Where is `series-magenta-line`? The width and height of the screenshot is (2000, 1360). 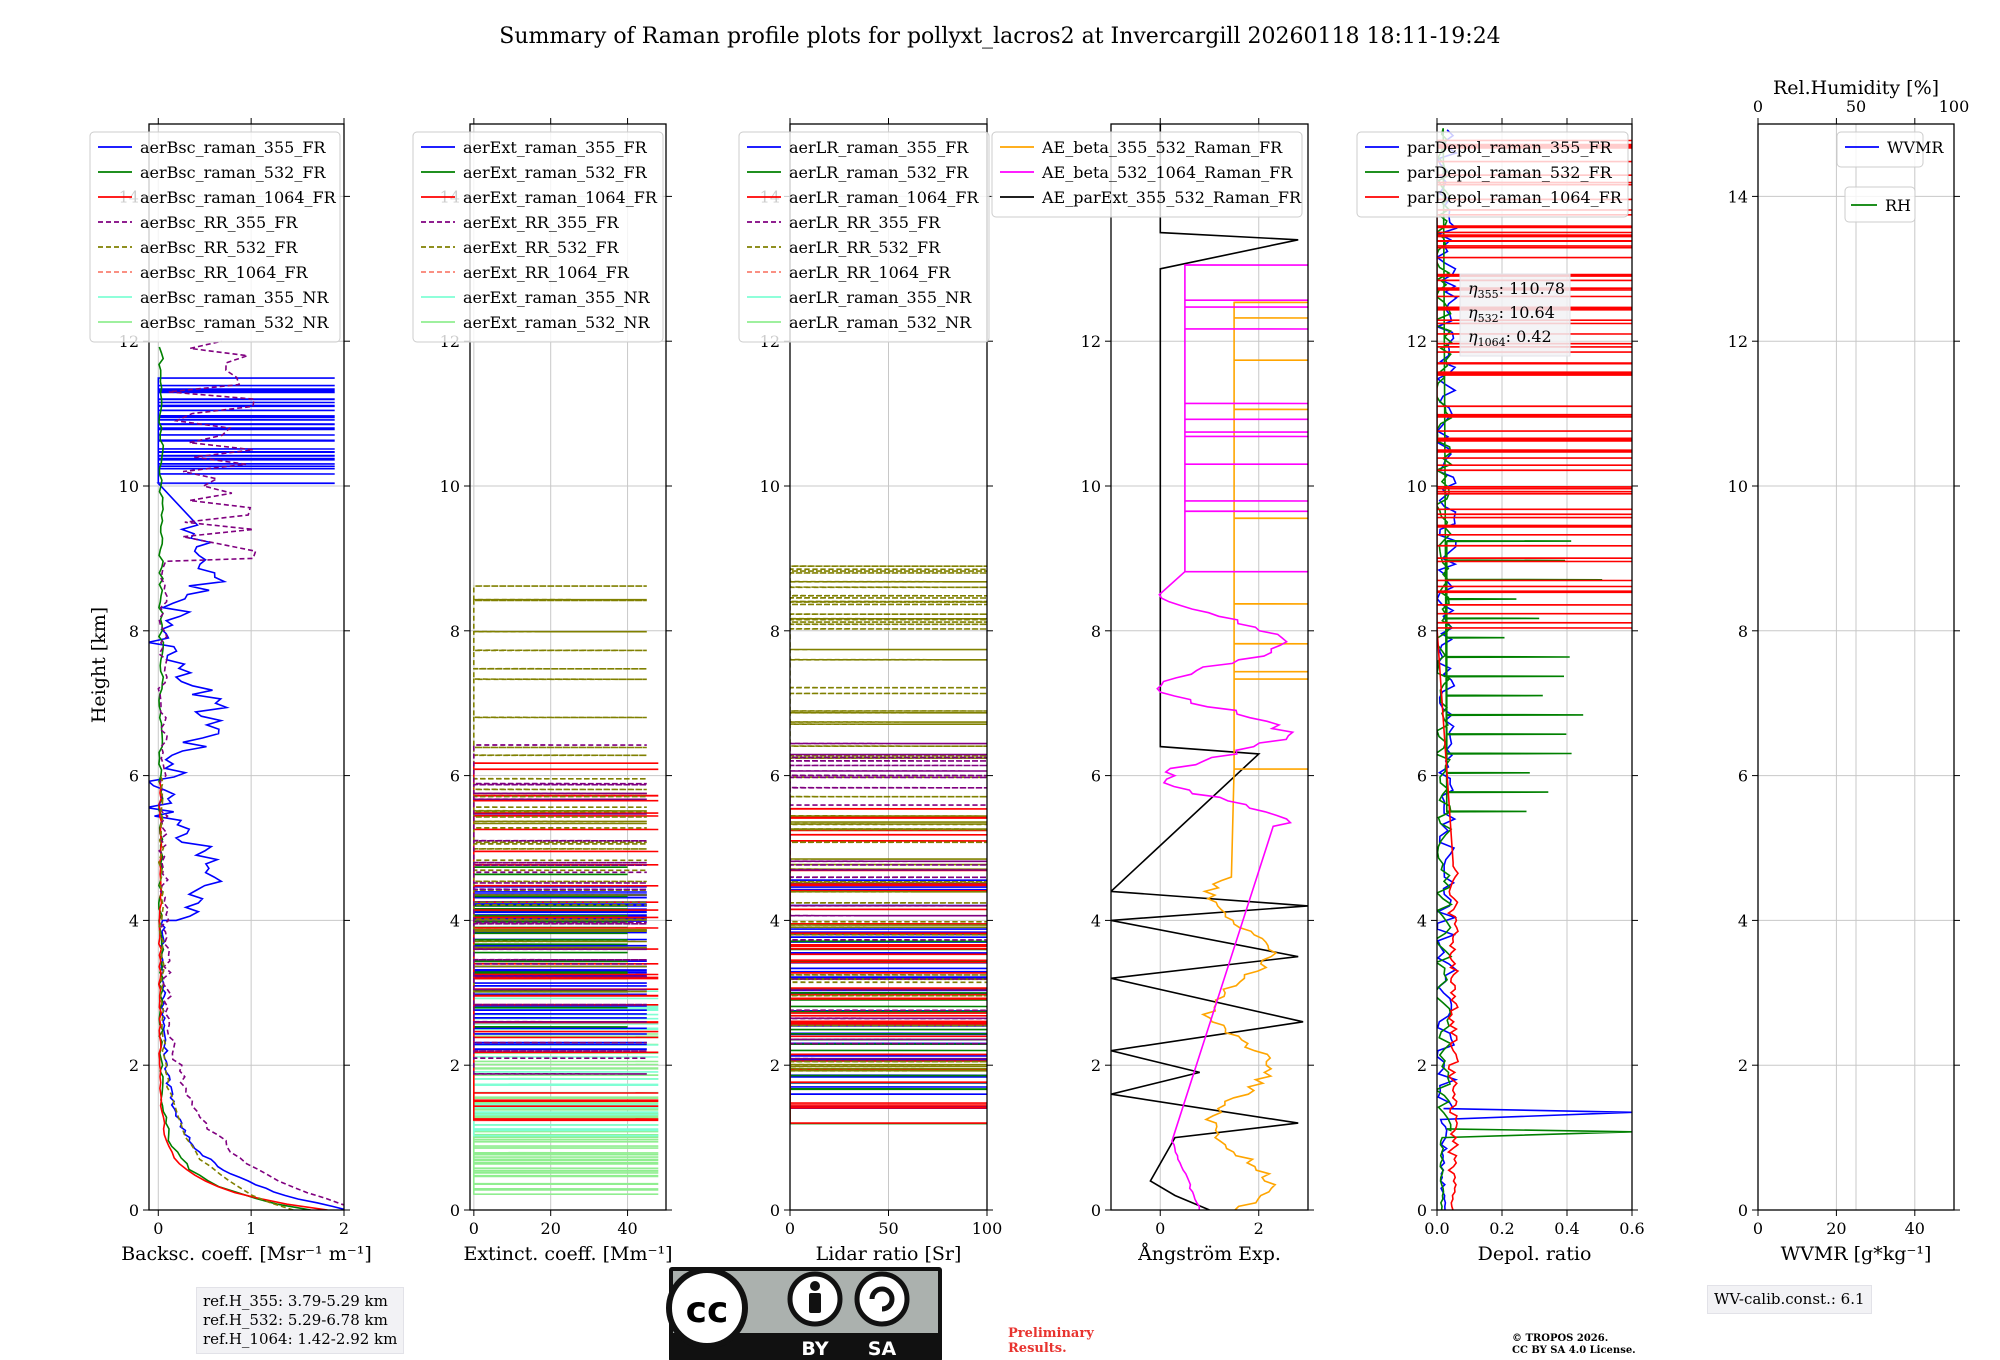 series-magenta-line is located at coordinates (1232, 737).